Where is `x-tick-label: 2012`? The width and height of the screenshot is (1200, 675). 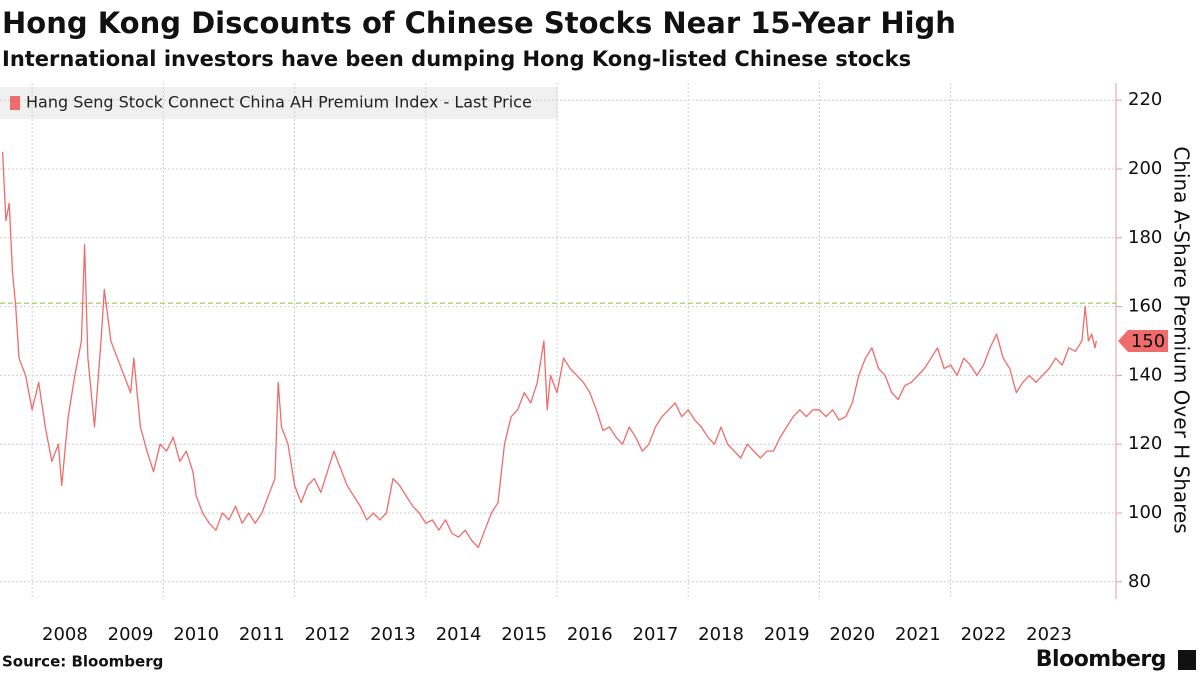 x-tick-label: 2012 is located at coordinates (327, 634).